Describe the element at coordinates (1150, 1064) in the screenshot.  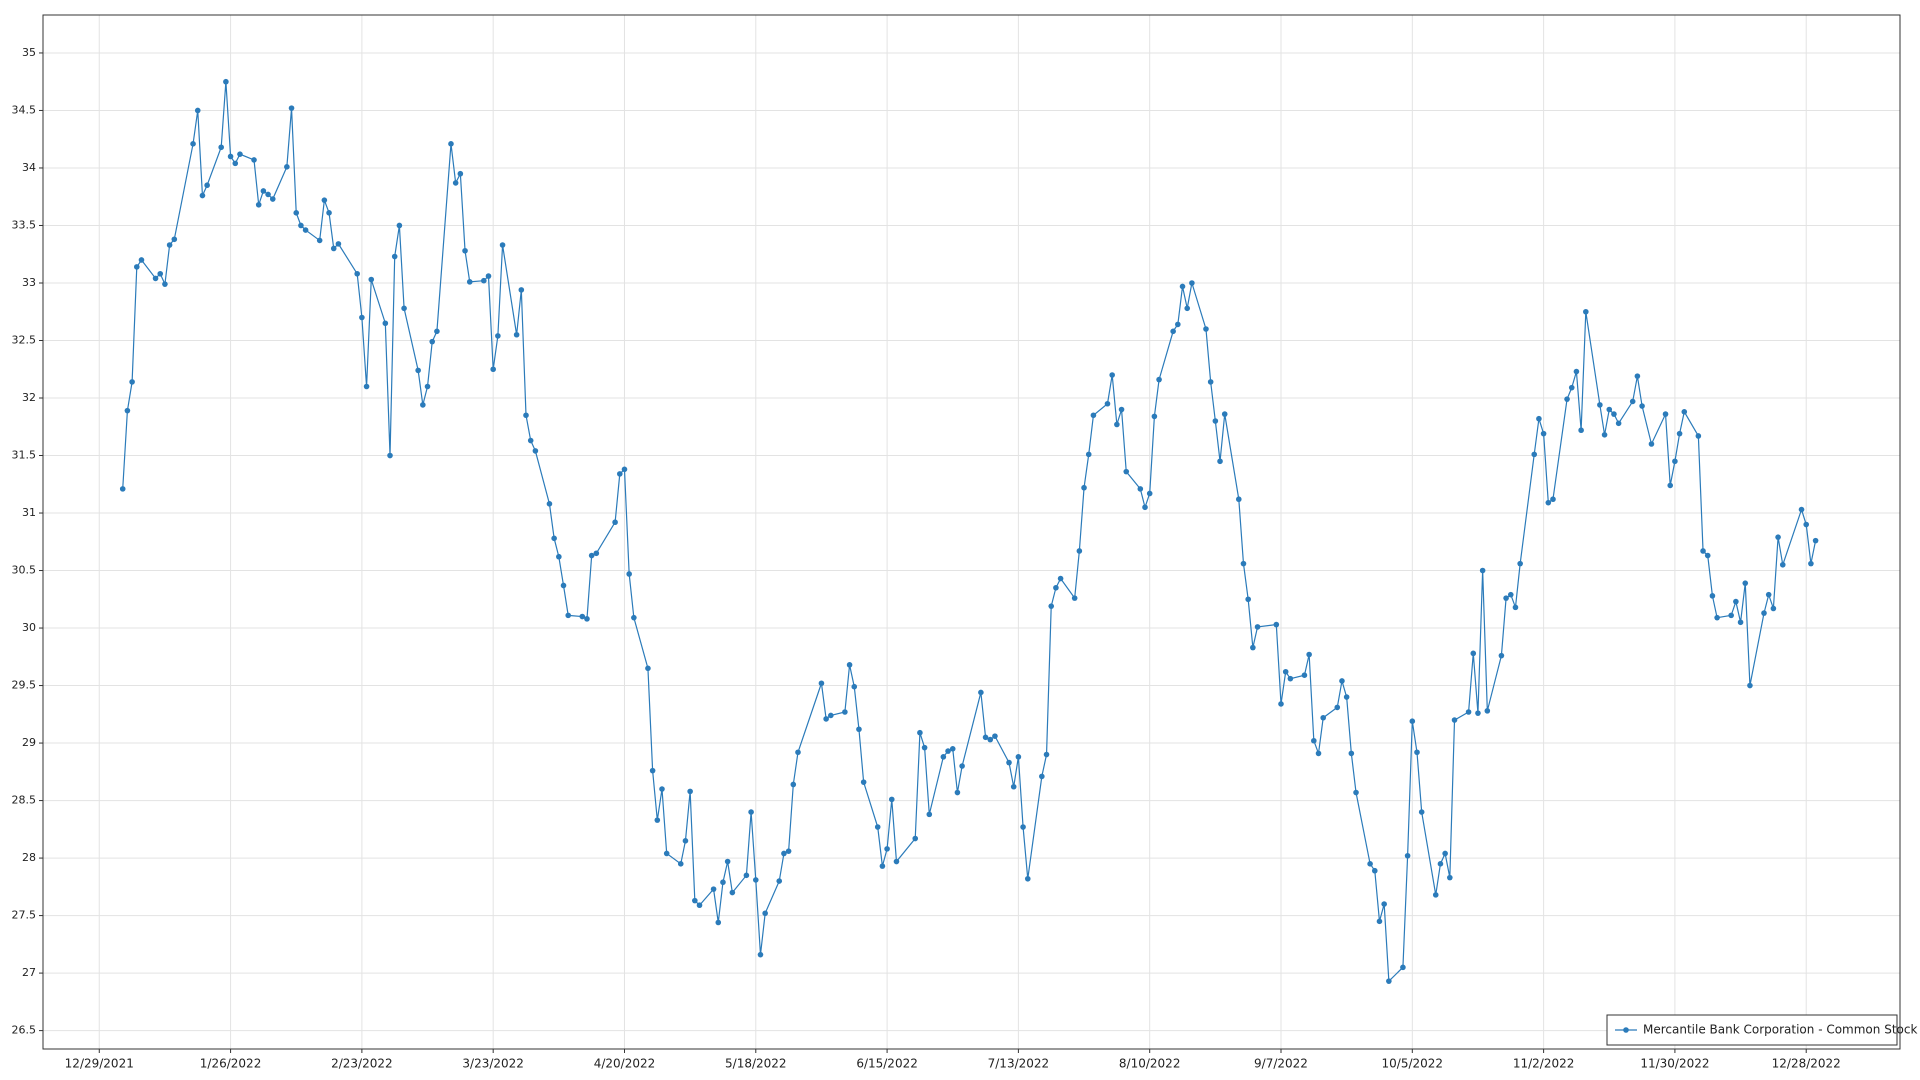
I see `x-tick-label: 8/10/2022` at that location.